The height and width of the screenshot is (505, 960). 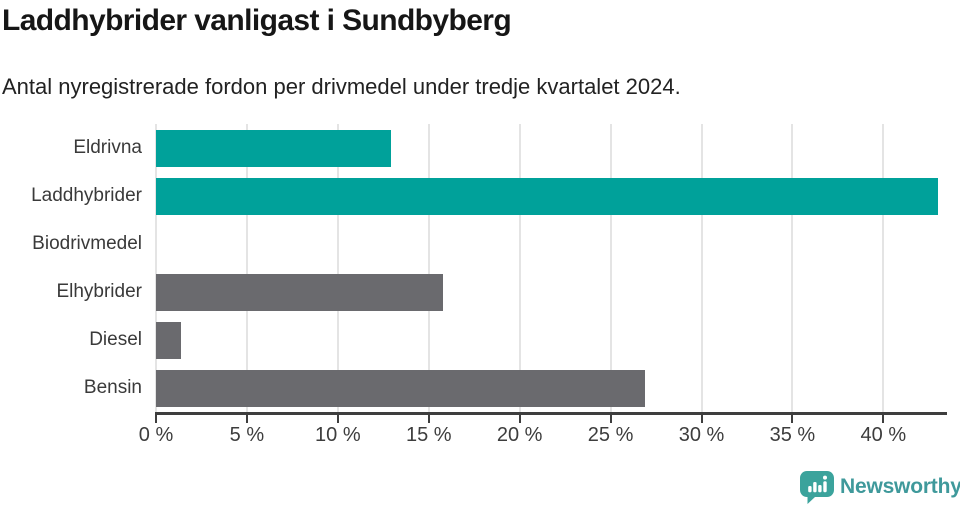 What do you see at coordinates (519, 435) in the screenshot?
I see `x-axis-tick-label: 20 %` at bounding box center [519, 435].